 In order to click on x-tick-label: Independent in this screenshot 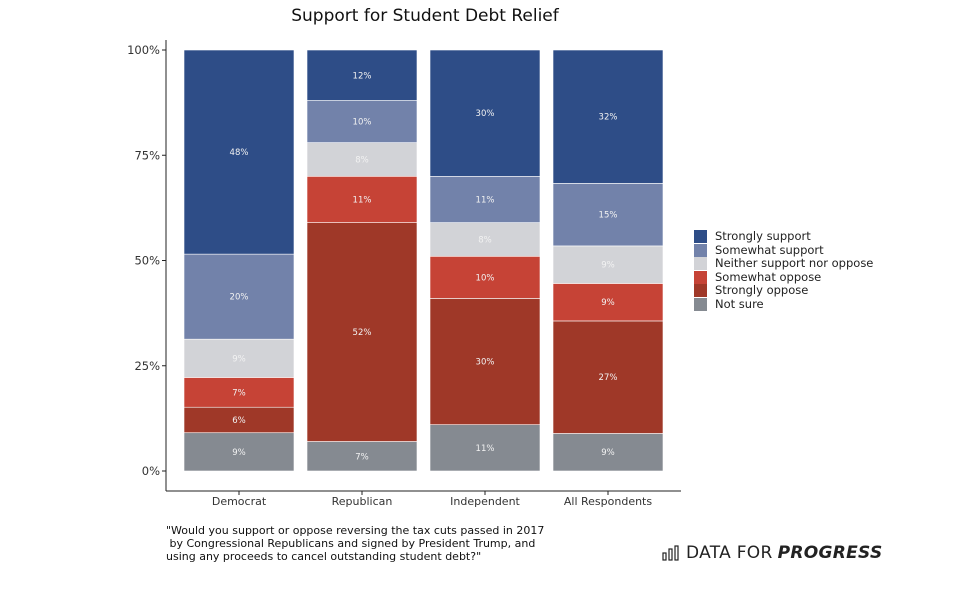, I will do `click(485, 501)`.